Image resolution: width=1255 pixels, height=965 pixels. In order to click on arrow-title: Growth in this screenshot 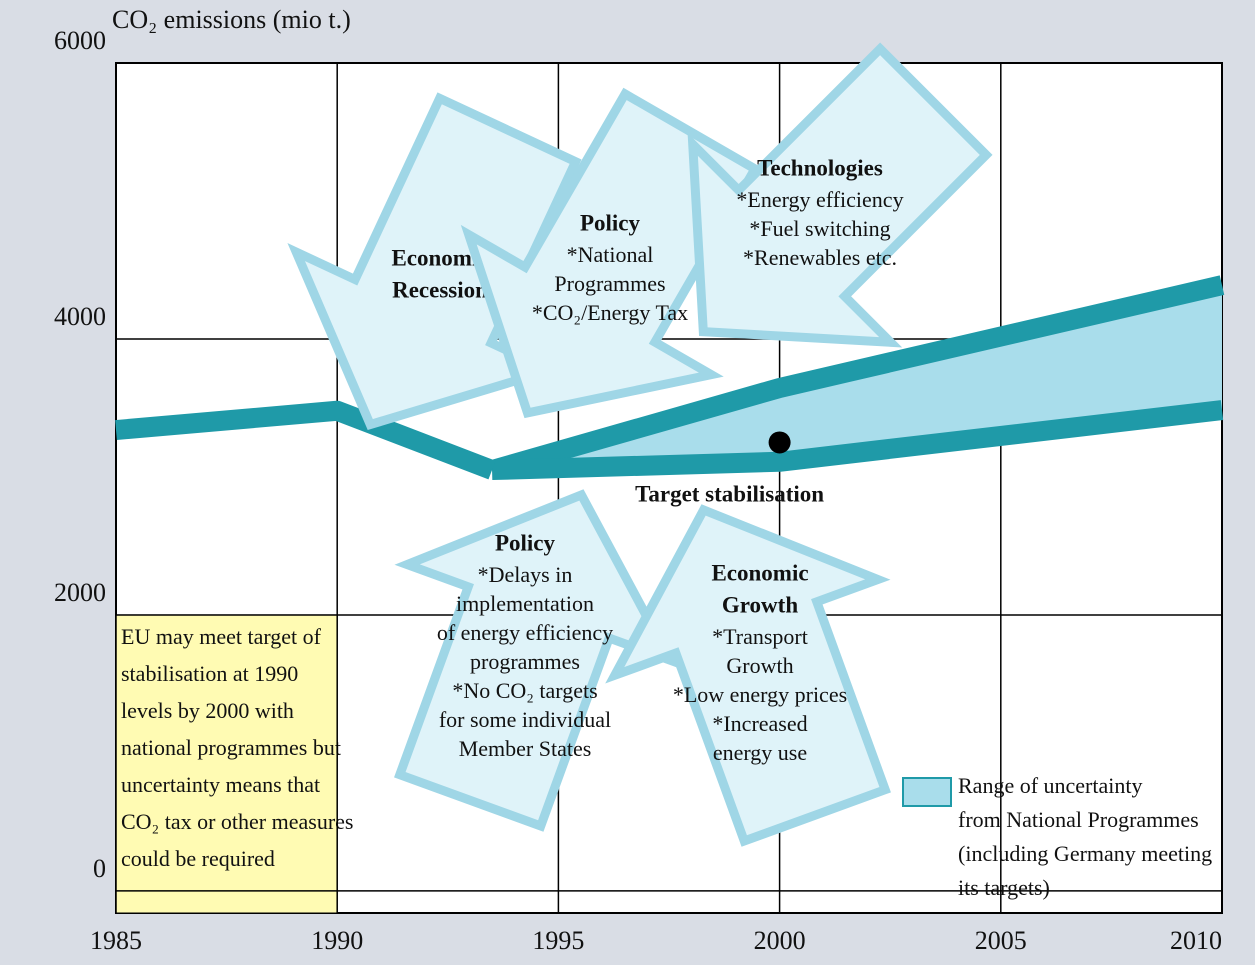, I will do `click(760, 604)`.